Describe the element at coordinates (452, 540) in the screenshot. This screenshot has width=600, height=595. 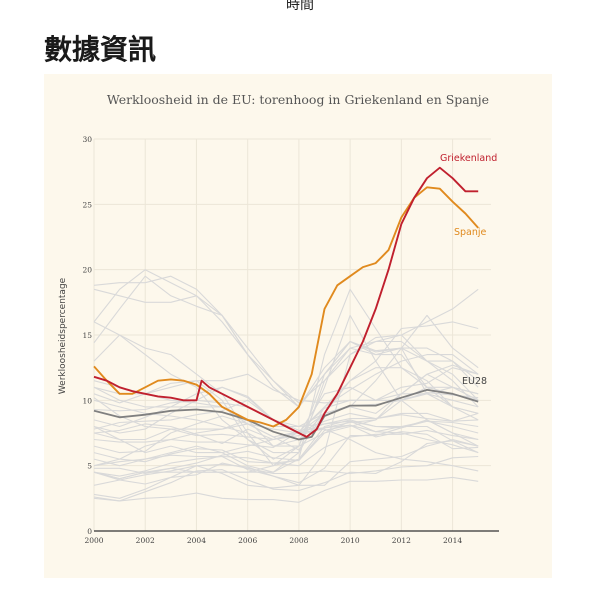
I see `x-tick-label: 2014` at that location.